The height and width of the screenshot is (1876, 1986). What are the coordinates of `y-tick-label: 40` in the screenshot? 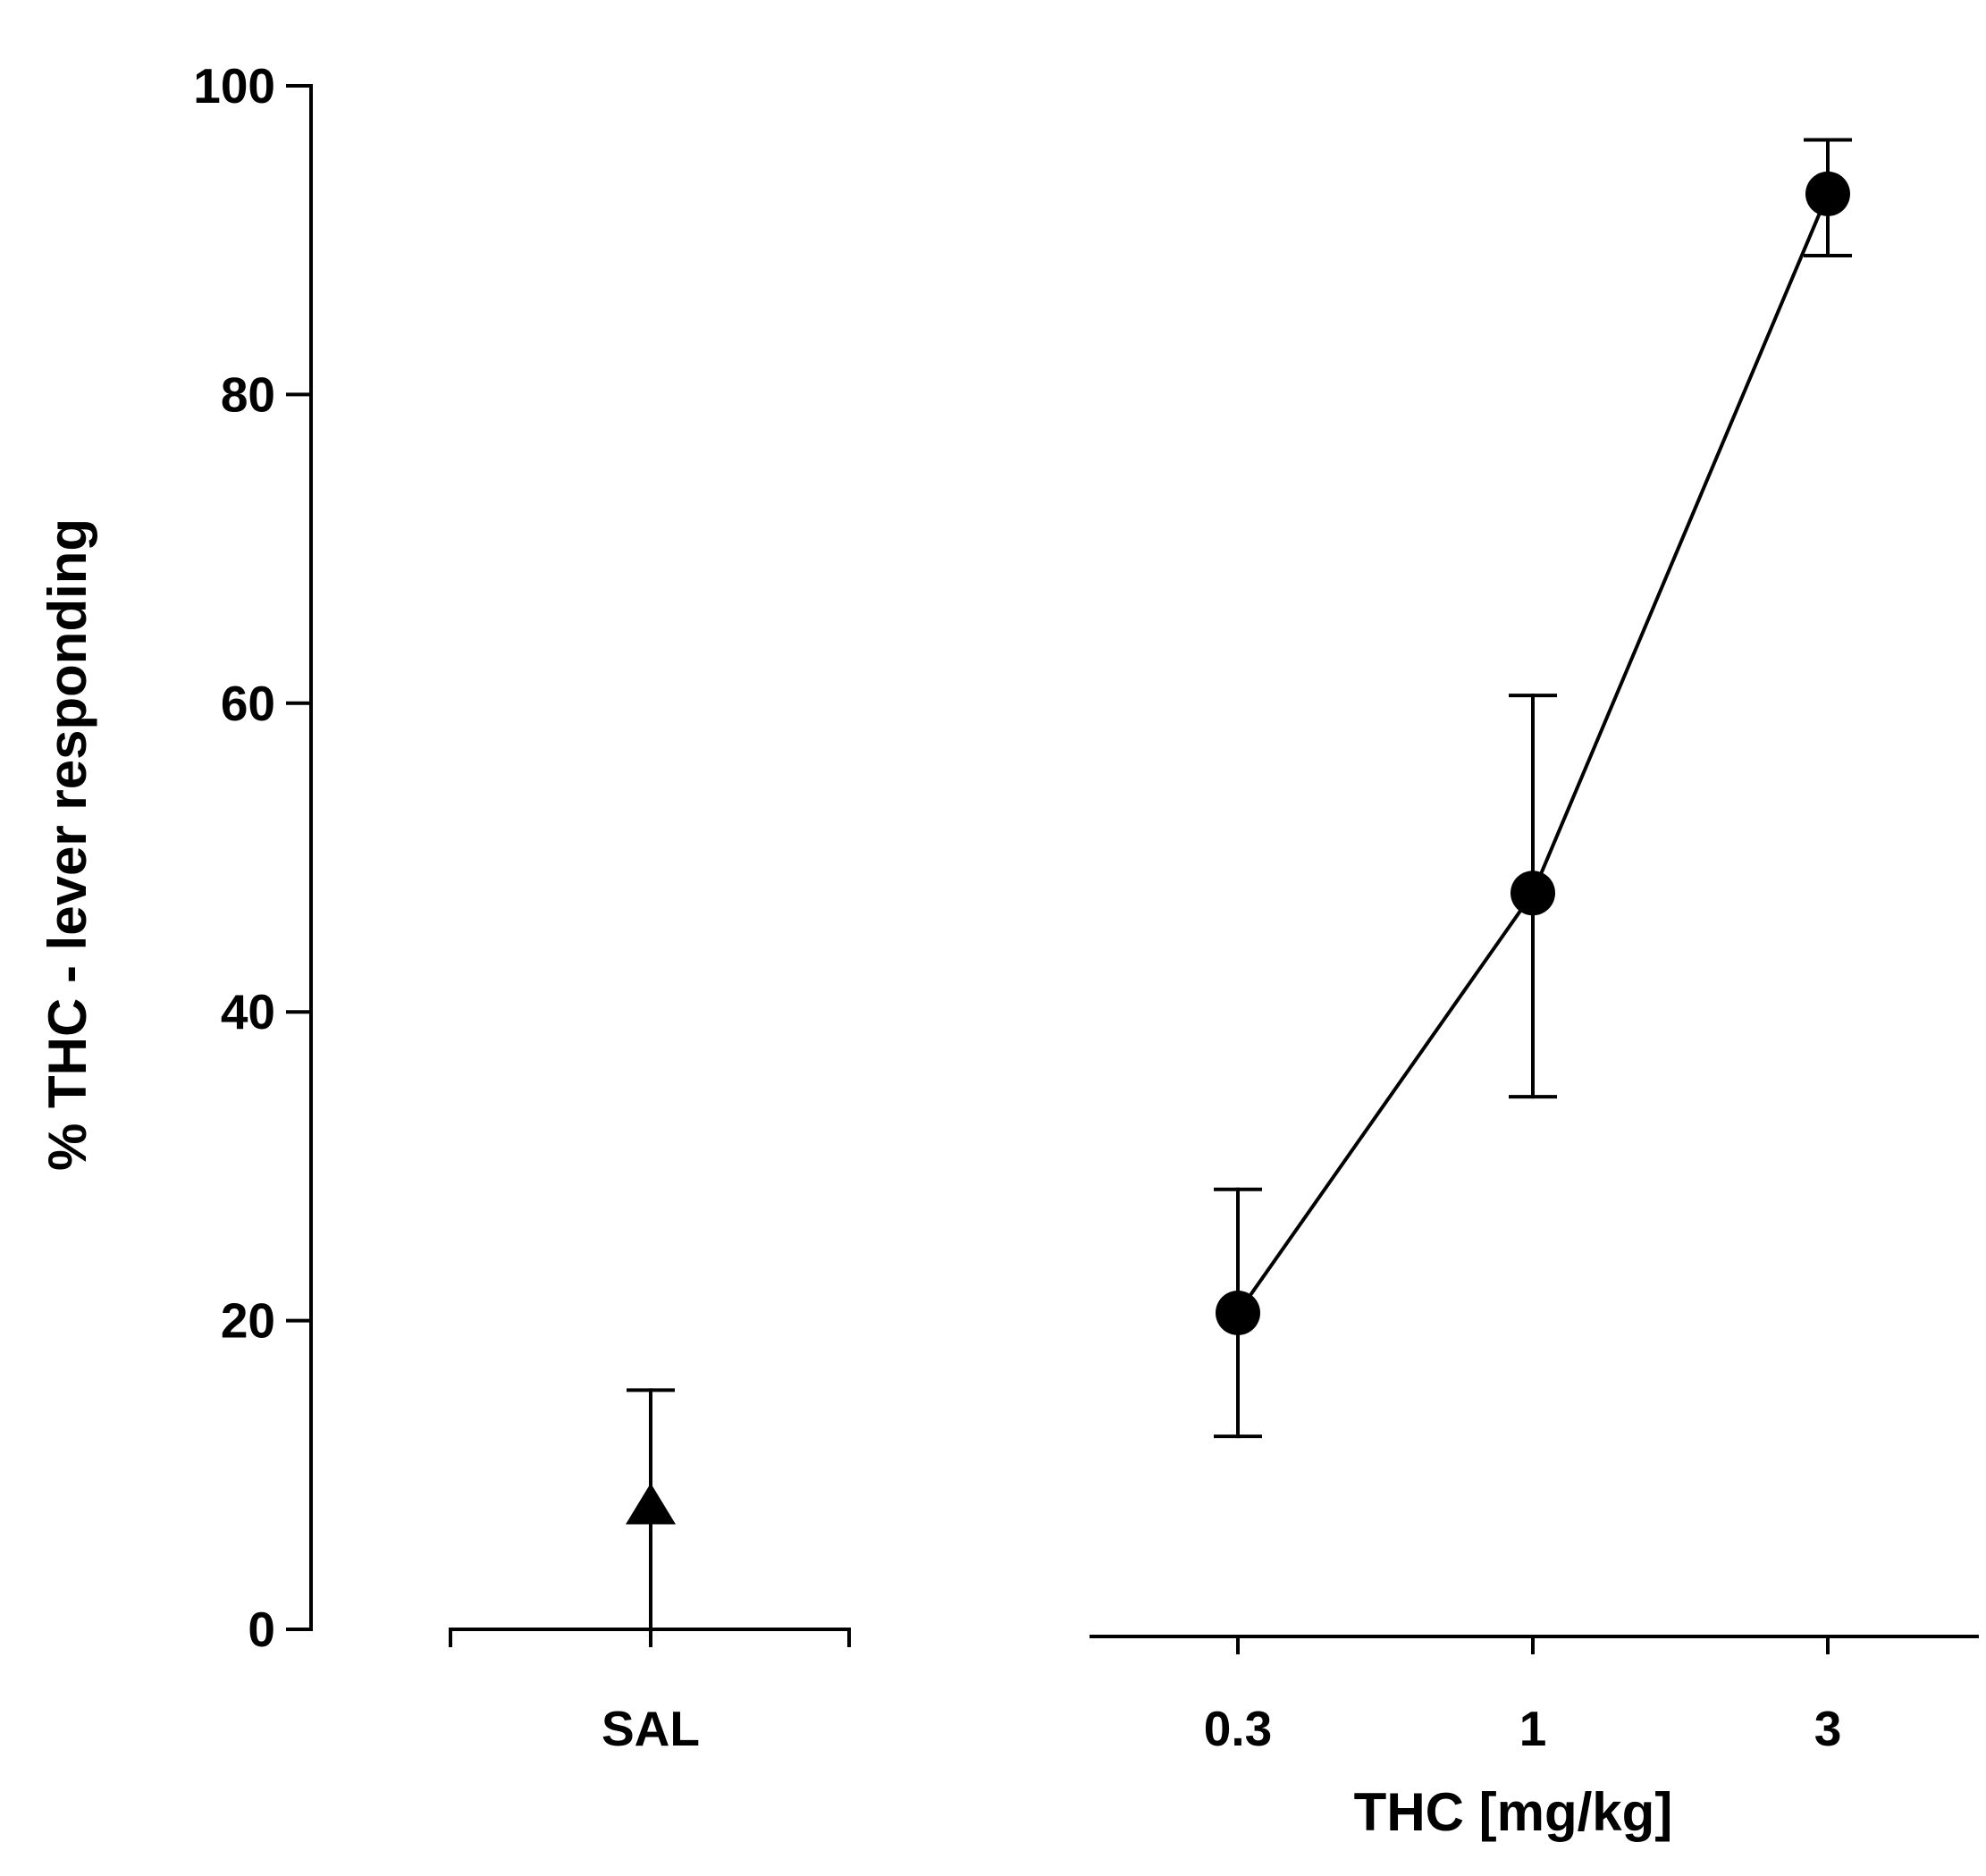 It's located at (248, 1012).